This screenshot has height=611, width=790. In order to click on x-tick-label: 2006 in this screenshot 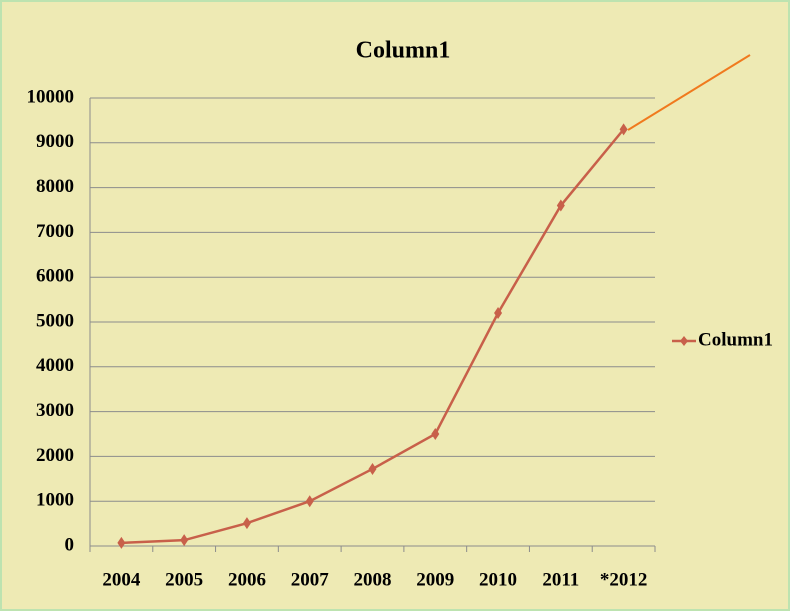, I will do `click(247, 579)`.